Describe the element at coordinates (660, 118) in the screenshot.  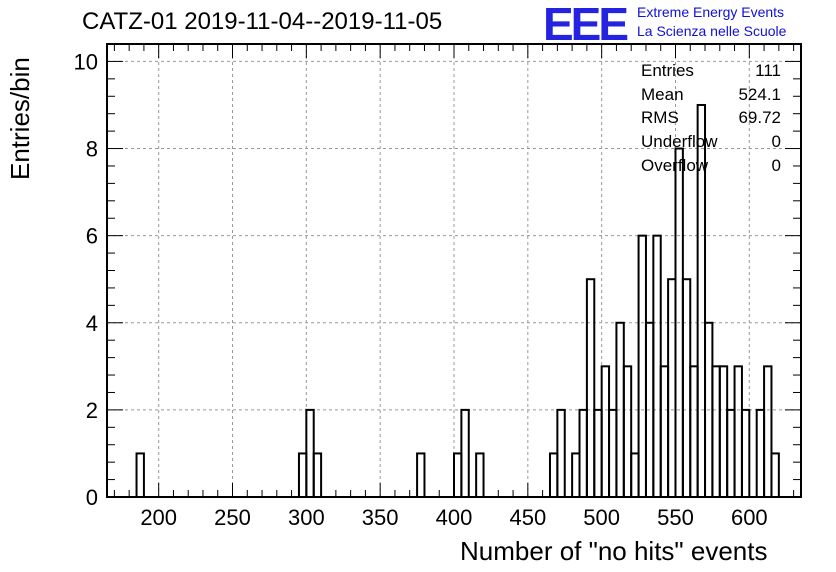
I see `stat-label: RMS` at that location.